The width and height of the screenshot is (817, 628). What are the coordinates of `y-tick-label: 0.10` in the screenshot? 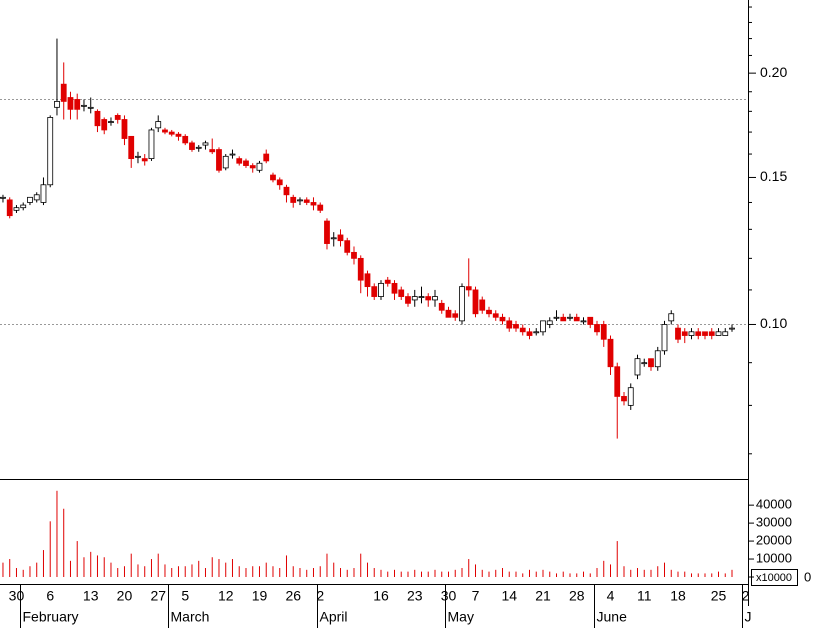 It's located at (773, 323).